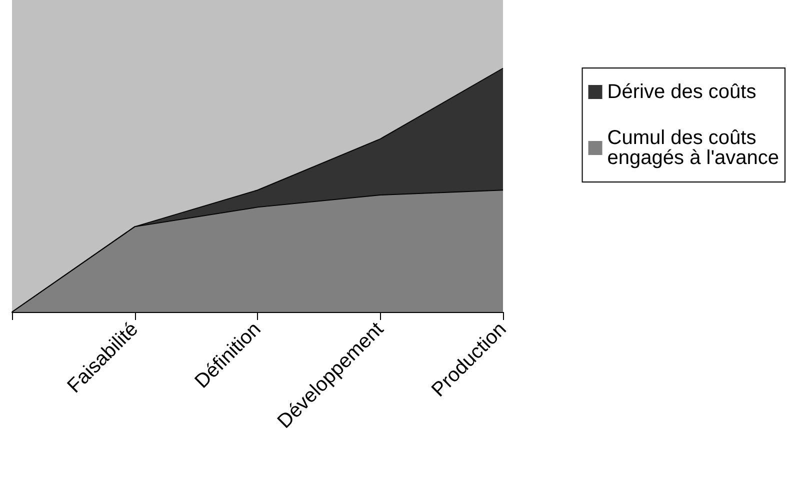  Describe the element at coordinates (693, 148) in the screenshot. I see `legend-label: Cumul des coûts engagés à l'avance` at that location.